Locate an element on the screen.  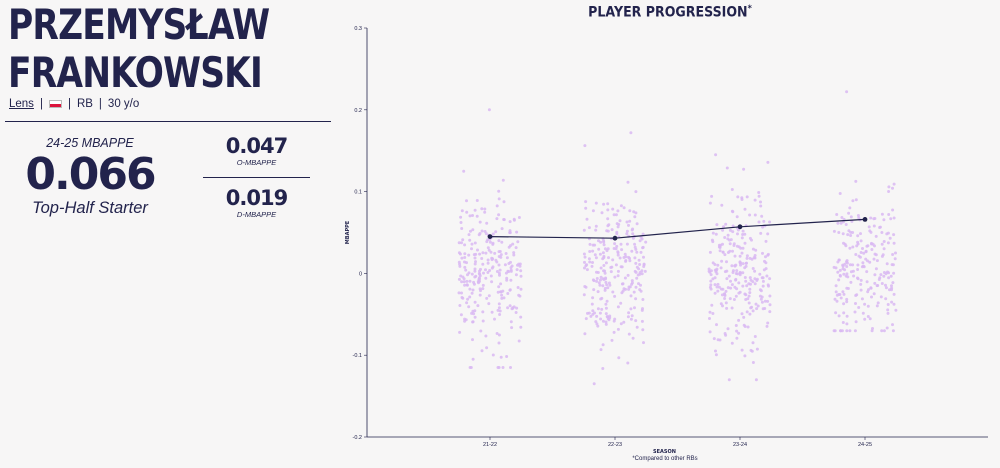
tier-label: Top-Half Starter is located at coordinates (90, 208).